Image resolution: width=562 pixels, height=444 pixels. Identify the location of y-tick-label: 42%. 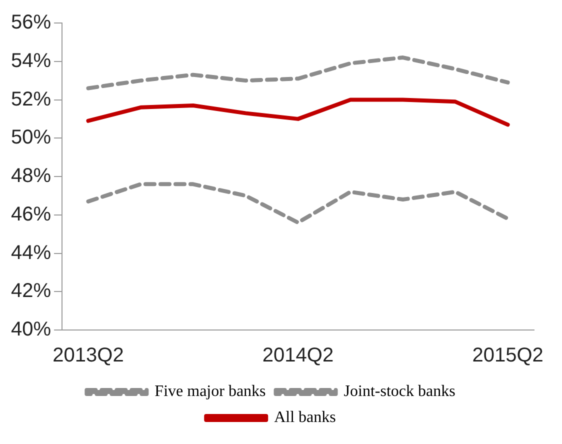
(31, 291).